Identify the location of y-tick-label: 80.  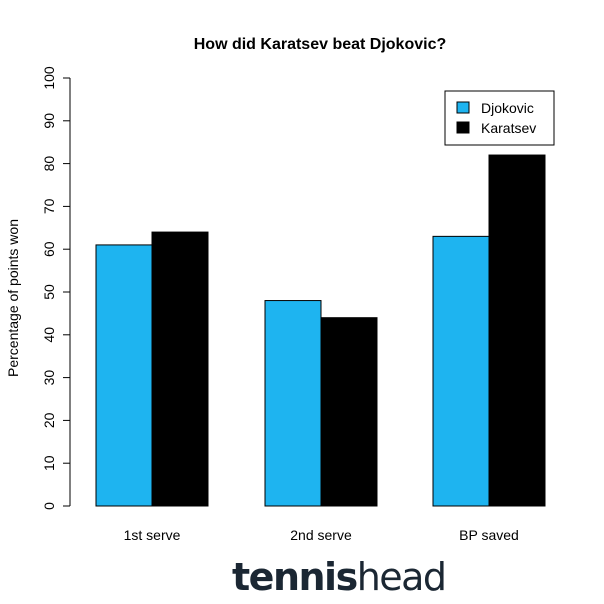
(49, 164).